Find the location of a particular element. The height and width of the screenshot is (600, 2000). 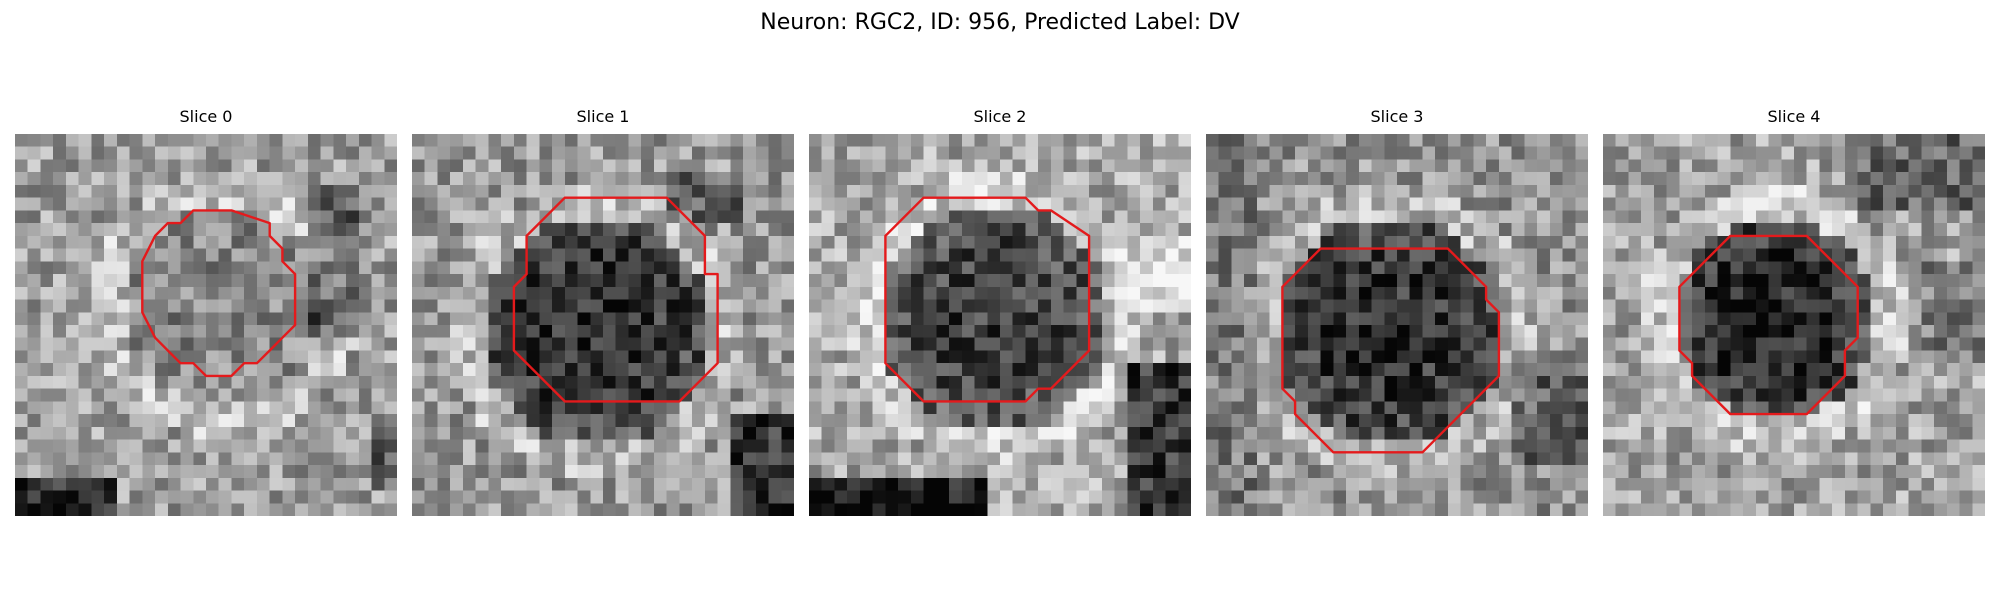

slice-panel-0: Slice 0 is located at coordinates (206, 311).